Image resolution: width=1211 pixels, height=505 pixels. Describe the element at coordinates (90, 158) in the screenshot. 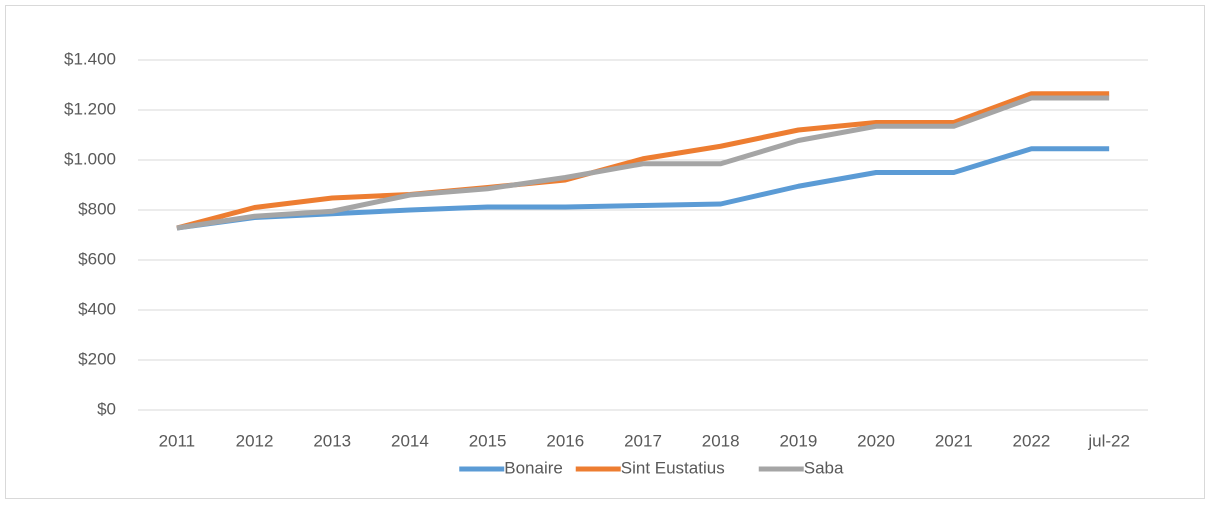

I see `y-tick-label: $1.000` at that location.